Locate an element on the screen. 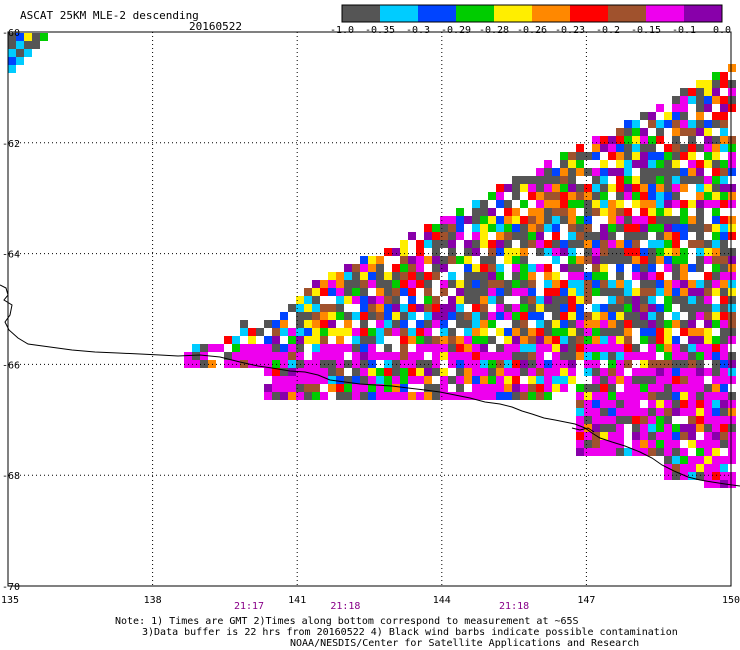 The width and height of the screenshot is (740, 650). lat-label: -64 is located at coordinates (11, 255).